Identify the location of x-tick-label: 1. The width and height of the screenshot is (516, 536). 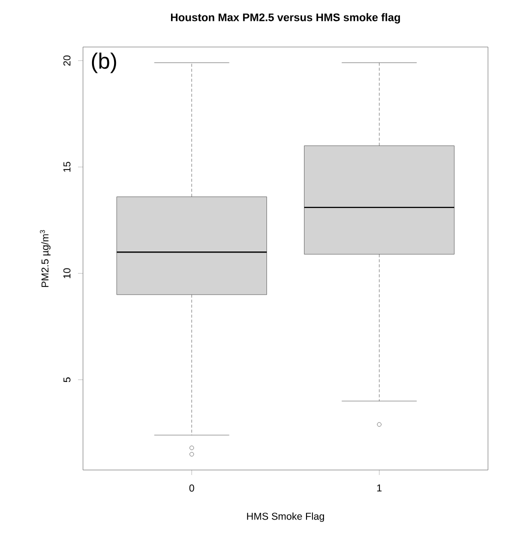
(379, 488).